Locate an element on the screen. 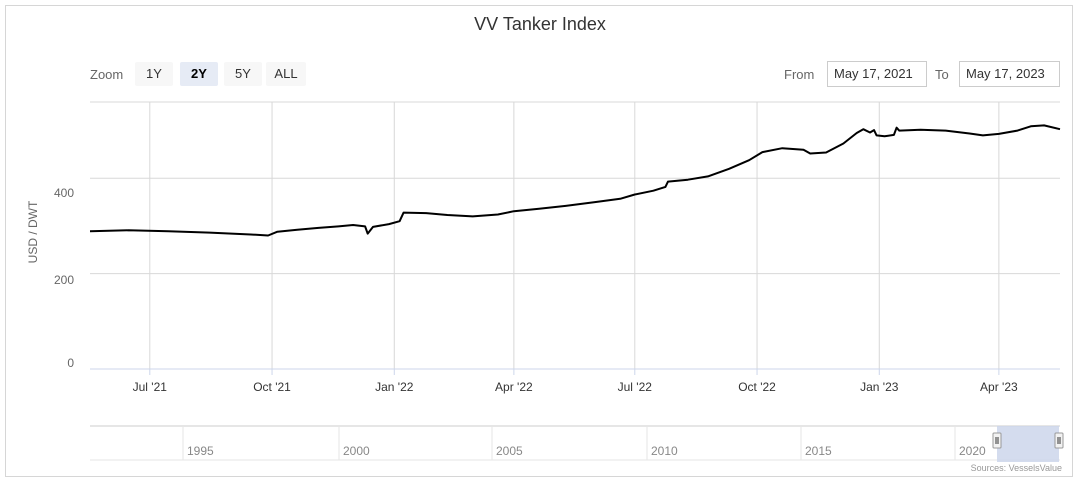  range-from-input: May 17, 2021 is located at coordinates (877, 74).